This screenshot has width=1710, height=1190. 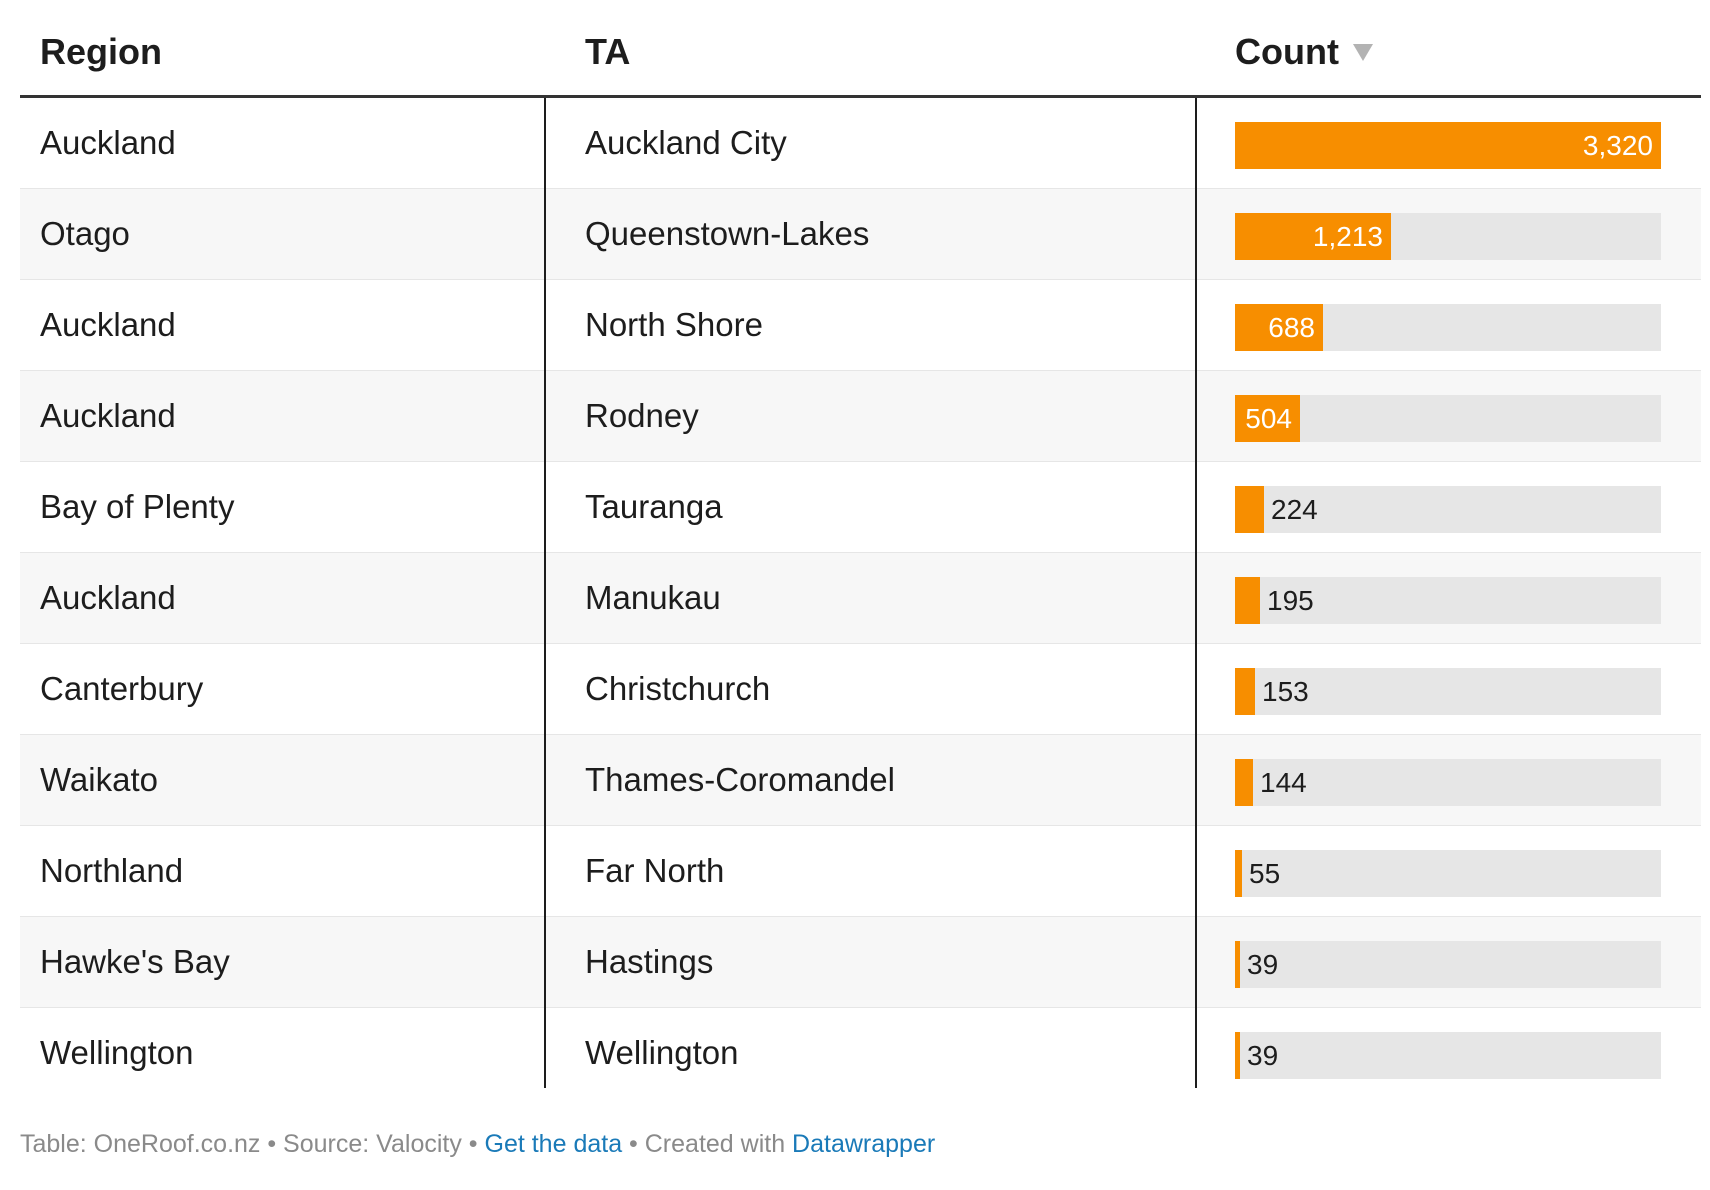 What do you see at coordinates (99, 779) in the screenshot?
I see `cell-region: Waikato` at bounding box center [99, 779].